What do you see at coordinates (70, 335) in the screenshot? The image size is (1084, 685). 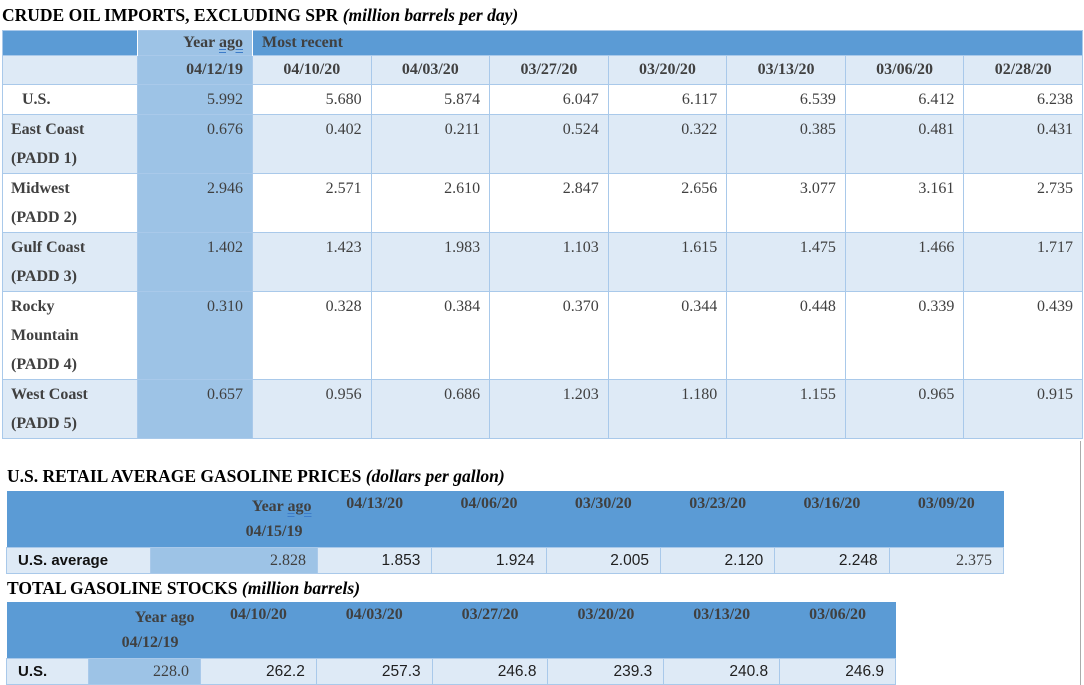 I see `row-label-rocky: Rocky Mountain (PADD 4)` at bounding box center [70, 335].